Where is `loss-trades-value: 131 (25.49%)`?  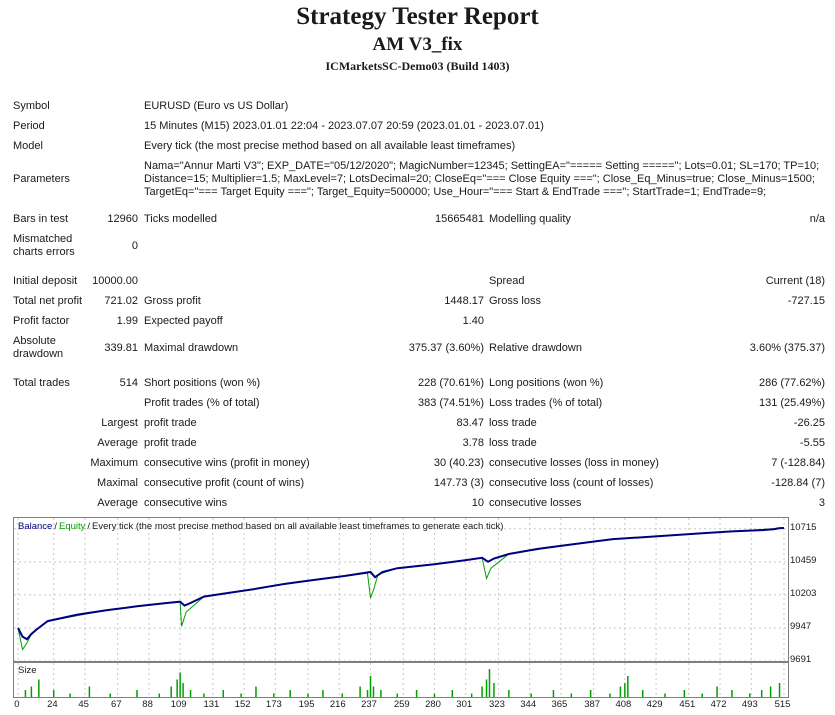 loss-trades-value: 131 (25.49%) is located at coordinates (791, 403).